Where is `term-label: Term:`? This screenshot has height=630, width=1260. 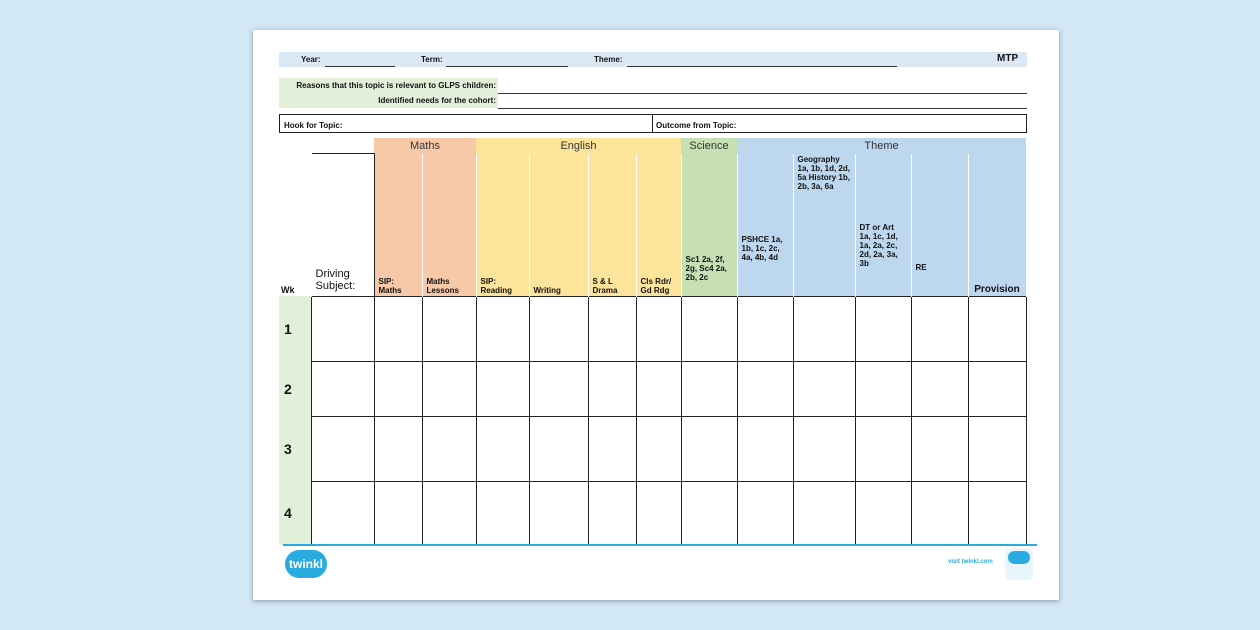
term-label: Term: is located at coordinates (432, 59).